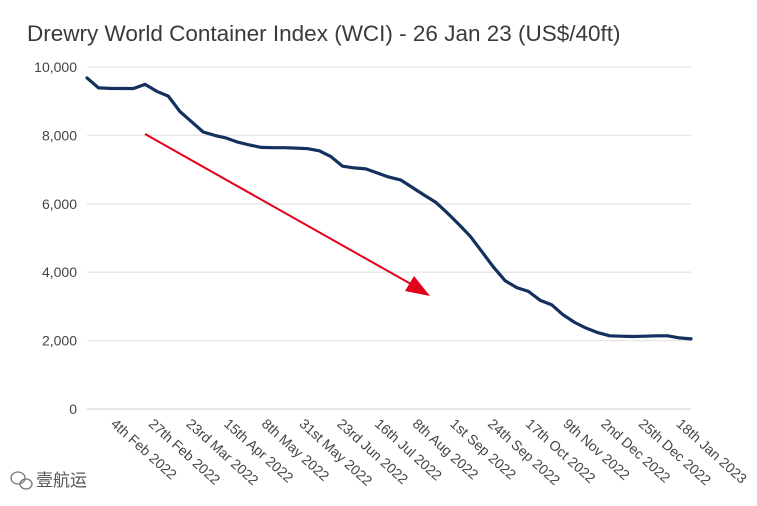 This screenshot has width=757, height=506. Describe the element at coordinates (59, 272) in the screenshot. I see `y-tick-label: 4,000` at that location.